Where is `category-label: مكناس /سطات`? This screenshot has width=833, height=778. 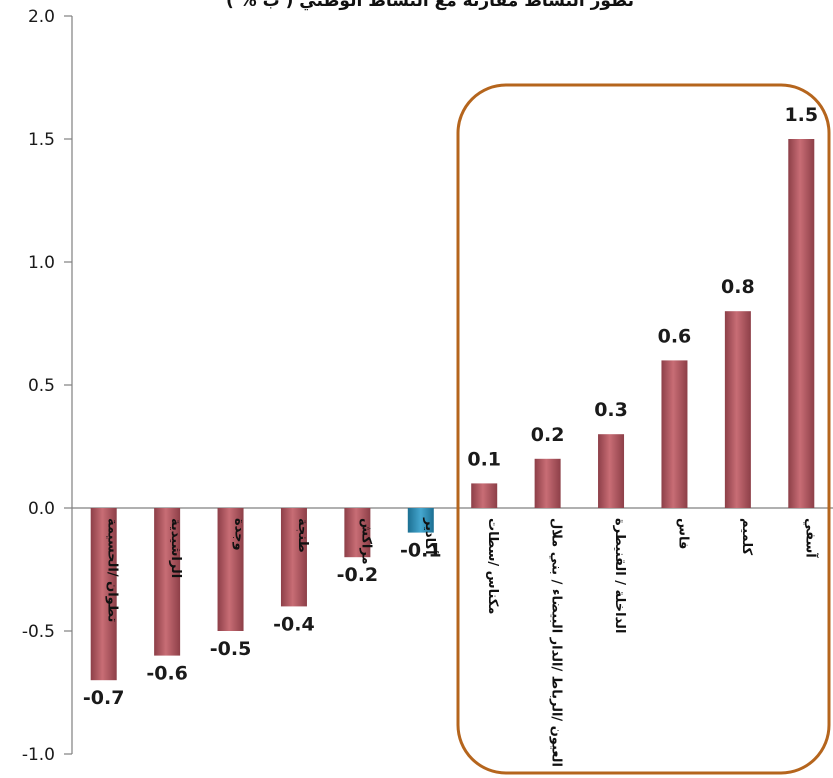 category-label: مكناس /سطات is located at coordinates (492, 566).